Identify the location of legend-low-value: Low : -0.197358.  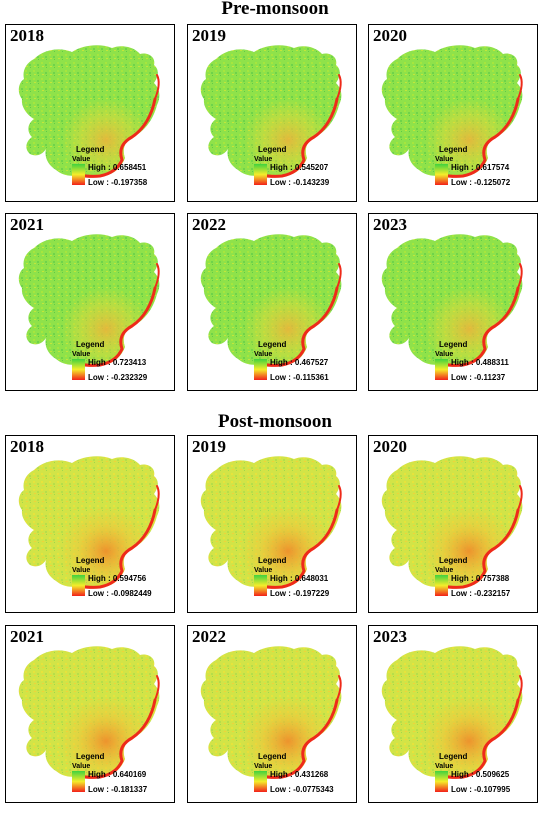
(118, 182).